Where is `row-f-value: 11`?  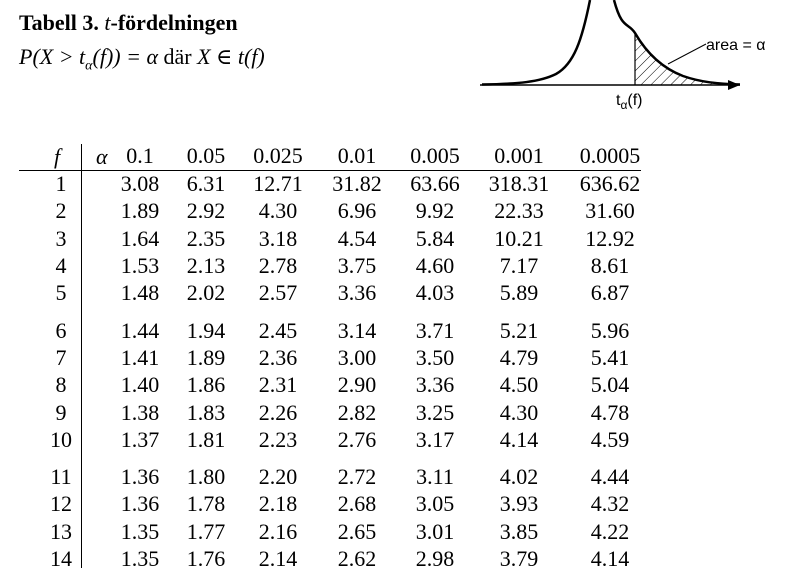 row-f-value: 11 is located at coordinates (61, 476).